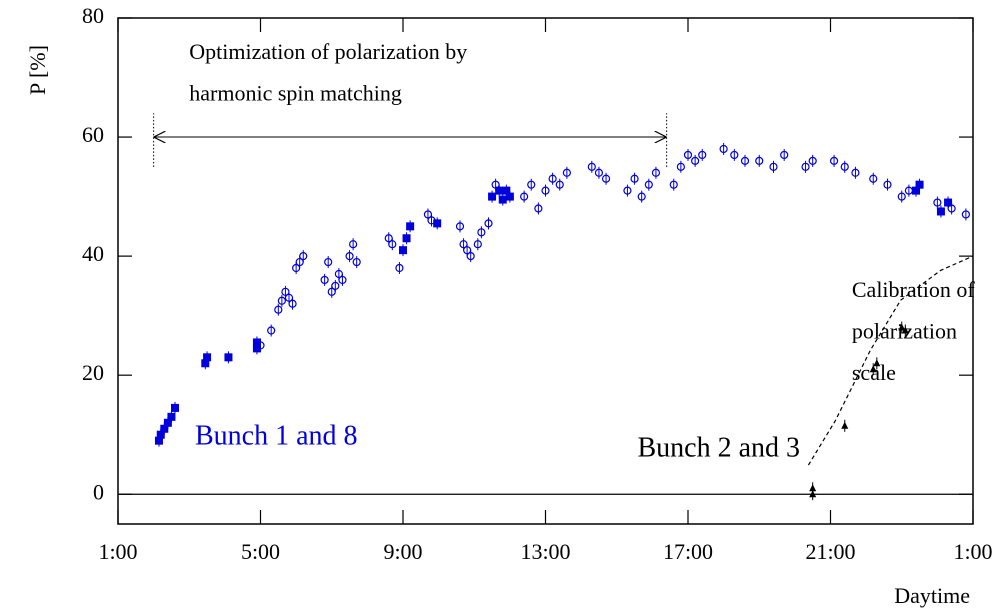 Image resolution: width=1001 pixels, height=614 pixels. Describe the element at coordinates (260, 551) in the screenshot. I see `x-tick-label: 5:00` at that location.